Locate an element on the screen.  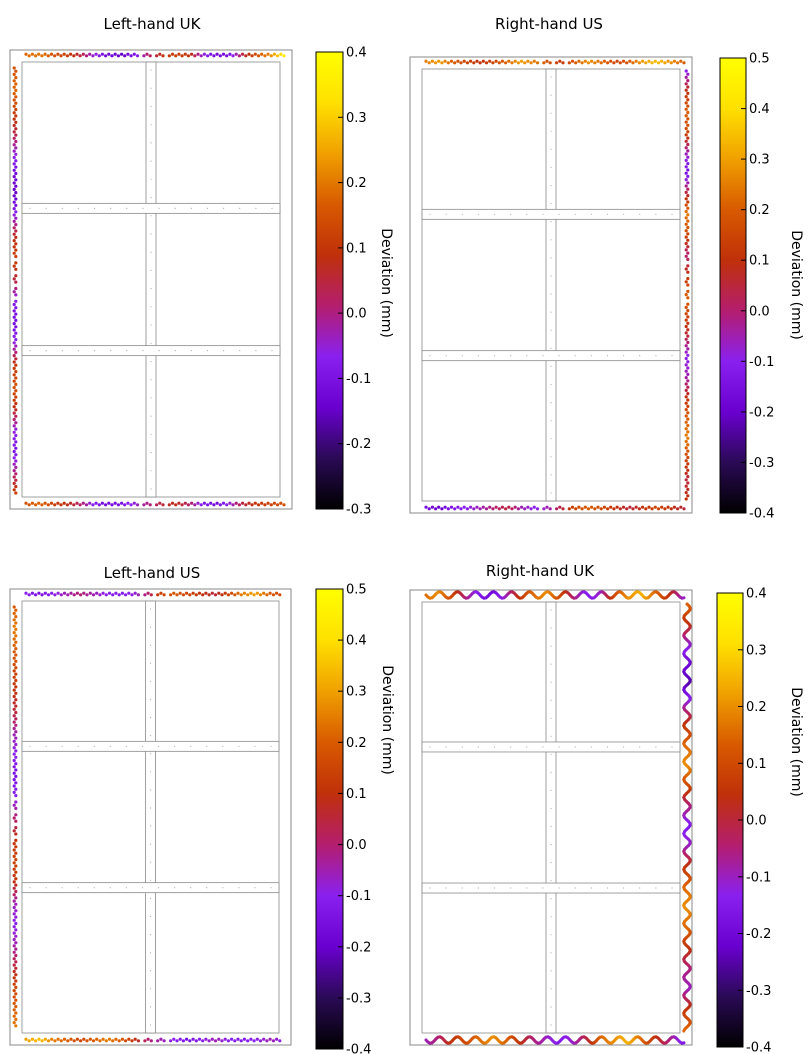
deviation-markers is located at coordinates (147, 817).